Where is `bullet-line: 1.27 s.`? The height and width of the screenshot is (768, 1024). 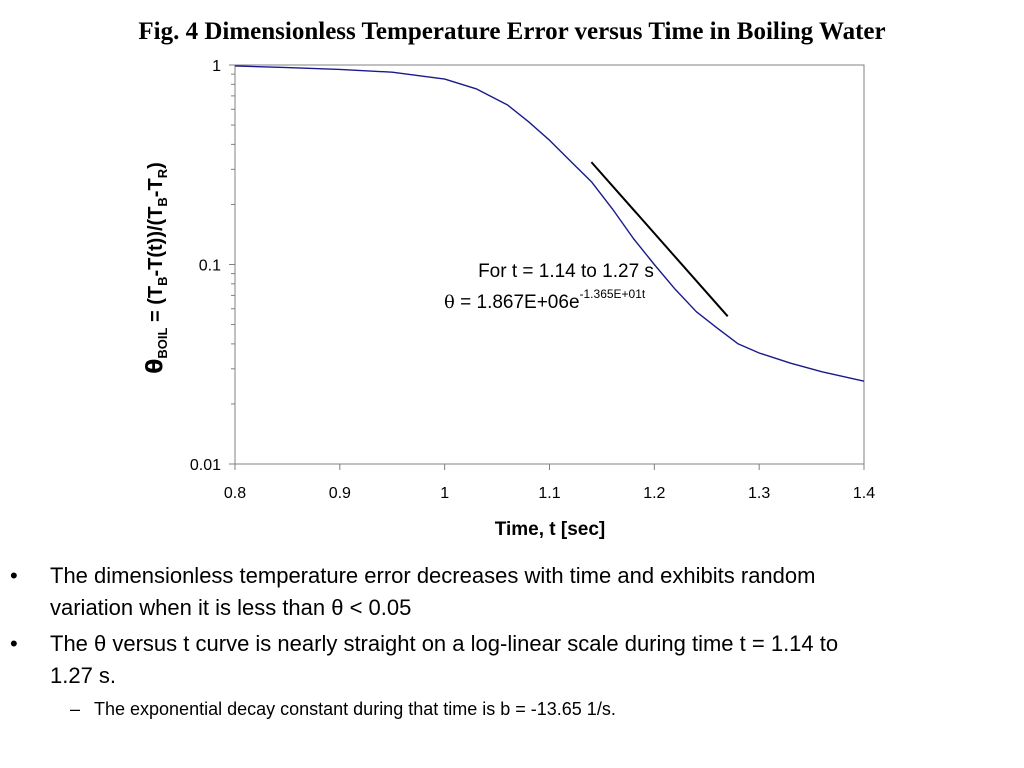 bullet-line: 1.27 s. is located at coordinates (83, 675).